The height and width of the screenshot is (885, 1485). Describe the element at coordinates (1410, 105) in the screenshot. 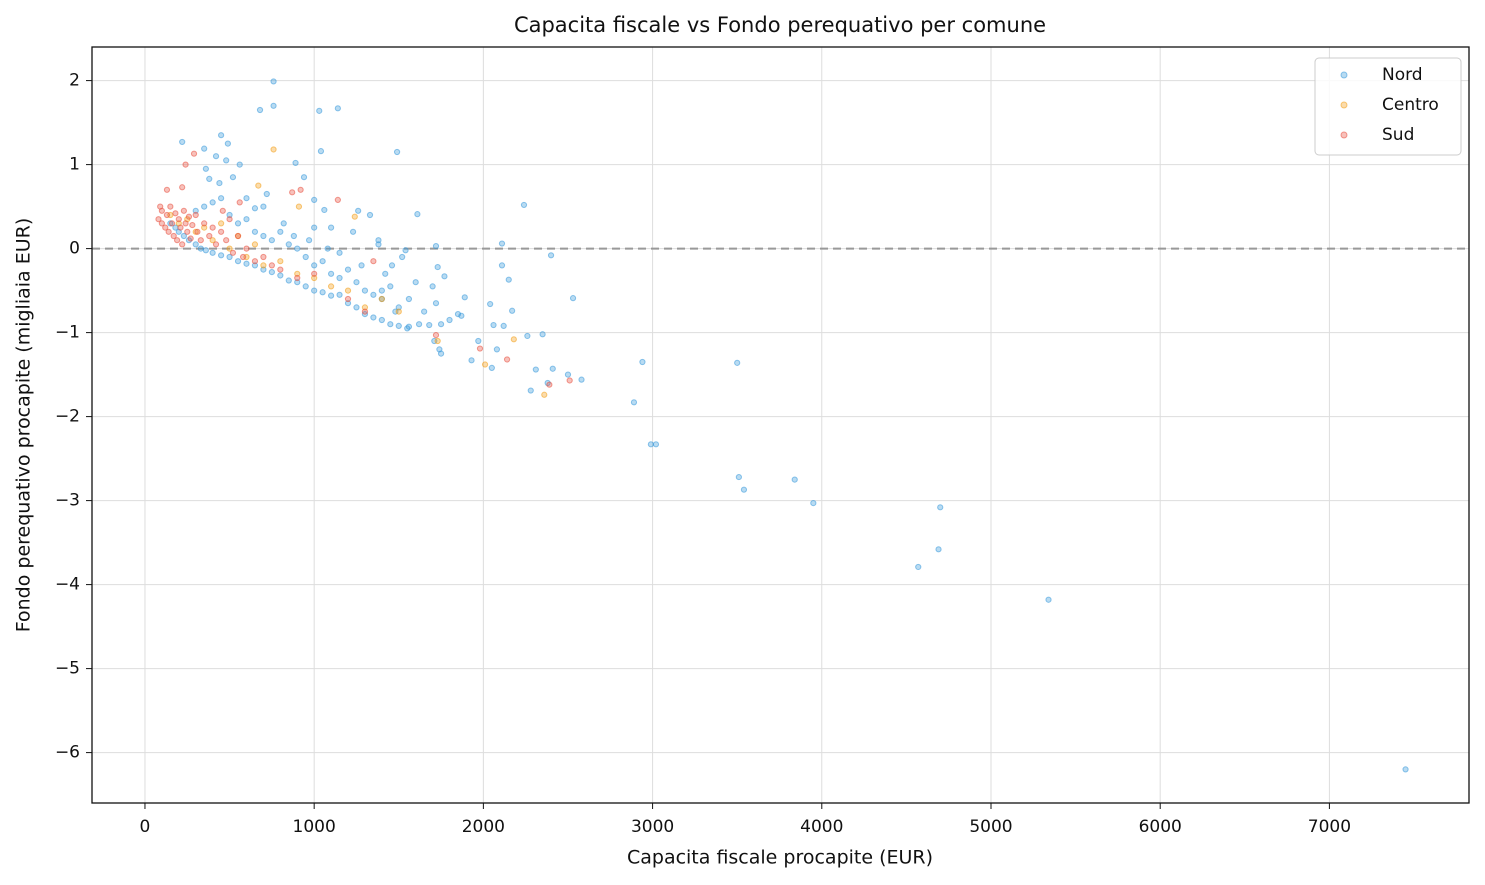

I see `legend-label: Centro` at that location.